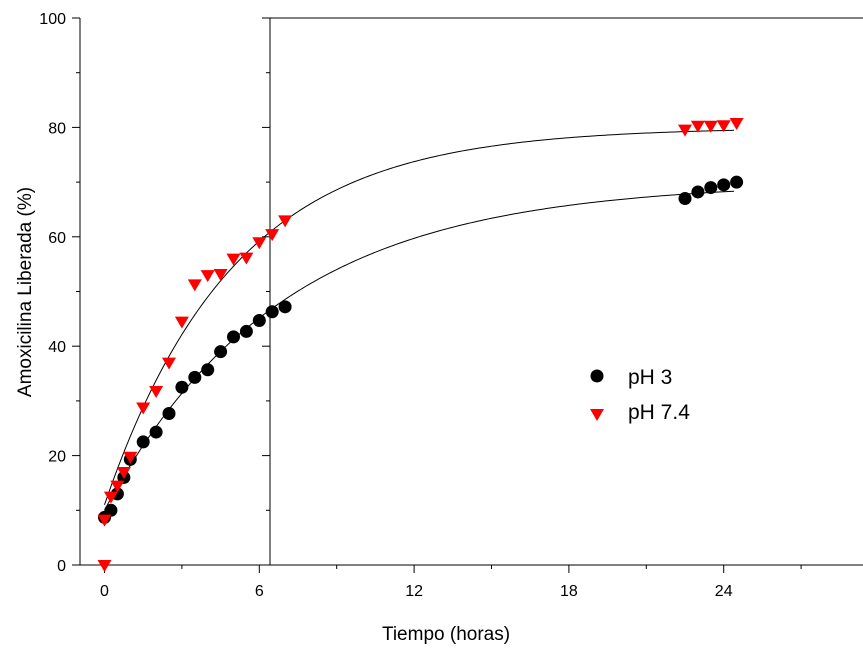 This screenshot has width=863, height=649. Describe the element at coordinates (57, 457) in the screenshot. I see `y-tick-label: 20` at that location.